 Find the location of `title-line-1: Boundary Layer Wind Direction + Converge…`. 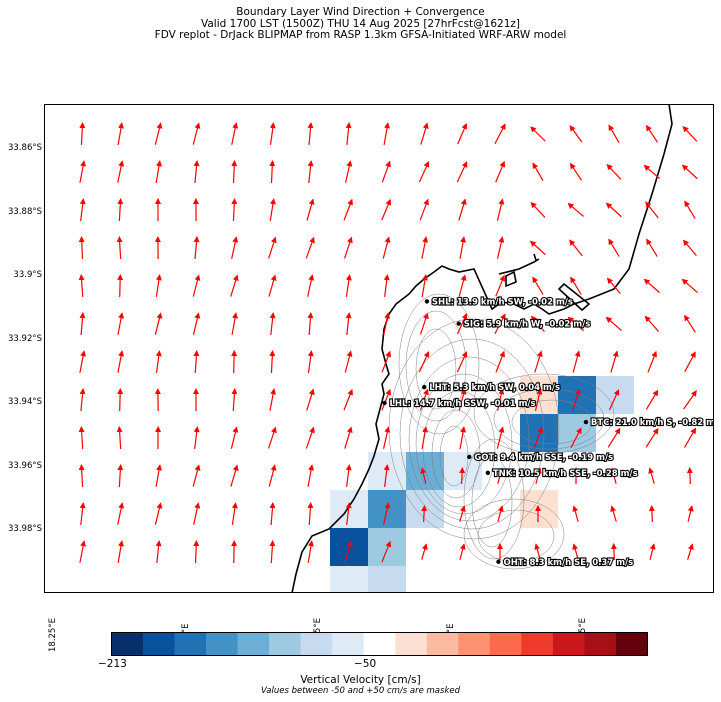

title-line-1: Boundary Layer Wind Direction + Converge… is located at coordinates (360, 12).